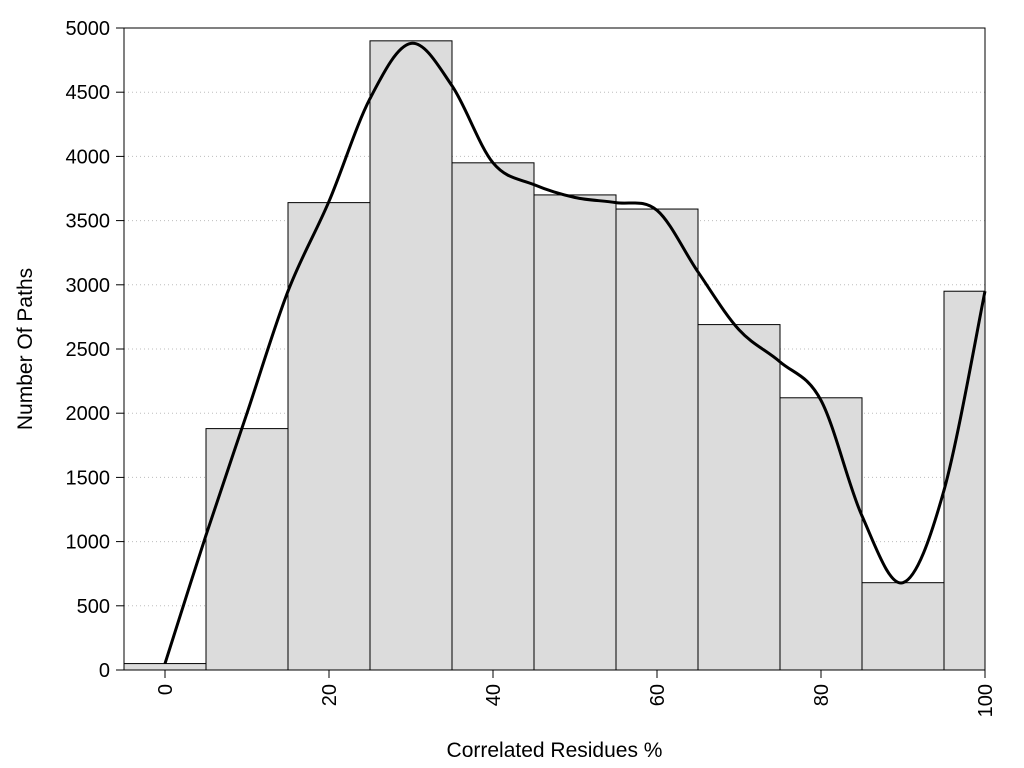 The height and width of the screenshot is (768, 1024). Describe the element at coordinates (88, 222) in the screenshot. I see `y-tick-label: 3500` at that location.